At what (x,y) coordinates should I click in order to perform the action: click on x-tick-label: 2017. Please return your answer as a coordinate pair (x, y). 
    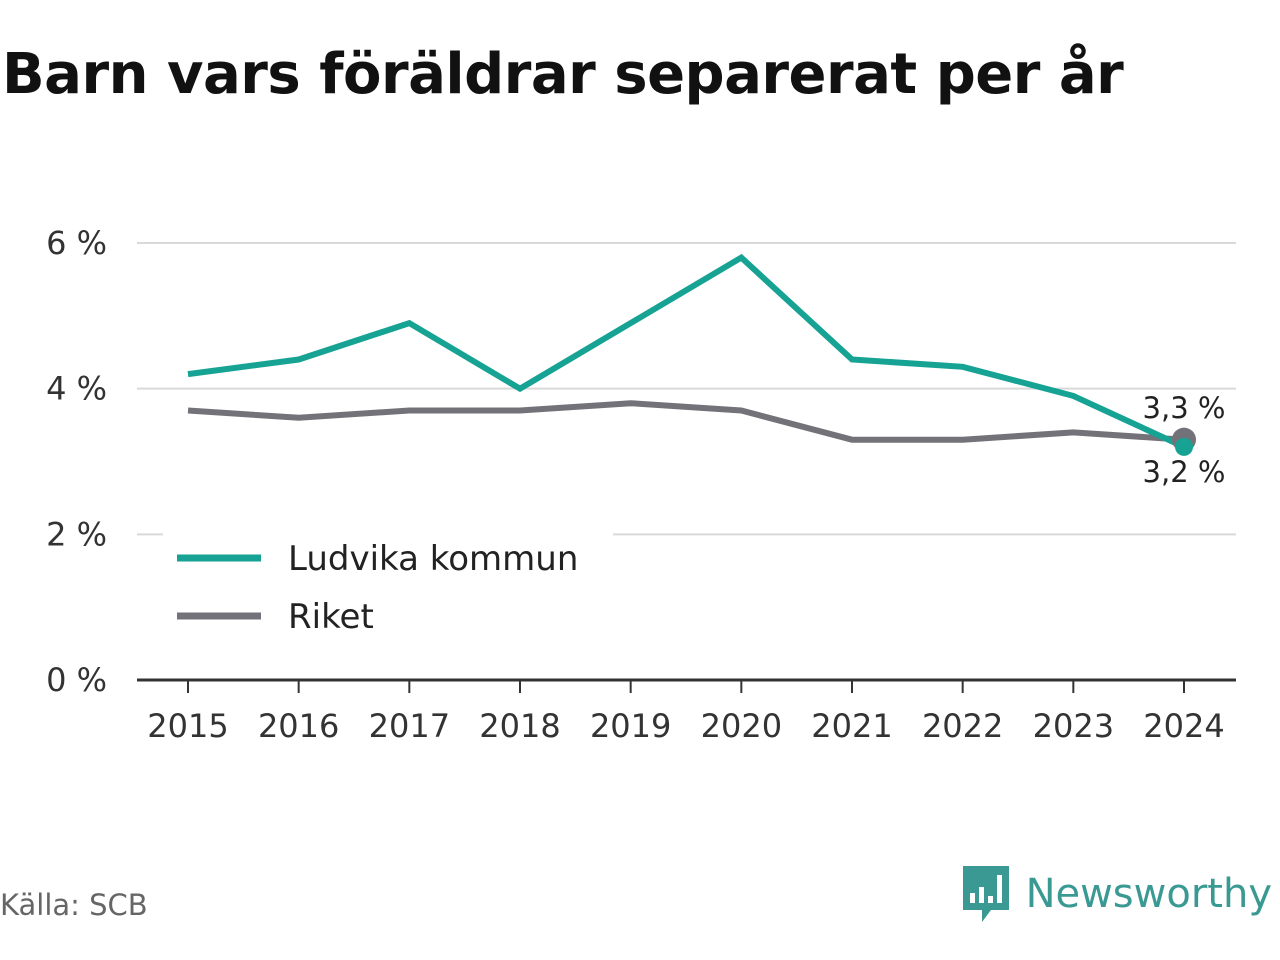
    Looking at the image, I should click on (409, 726).